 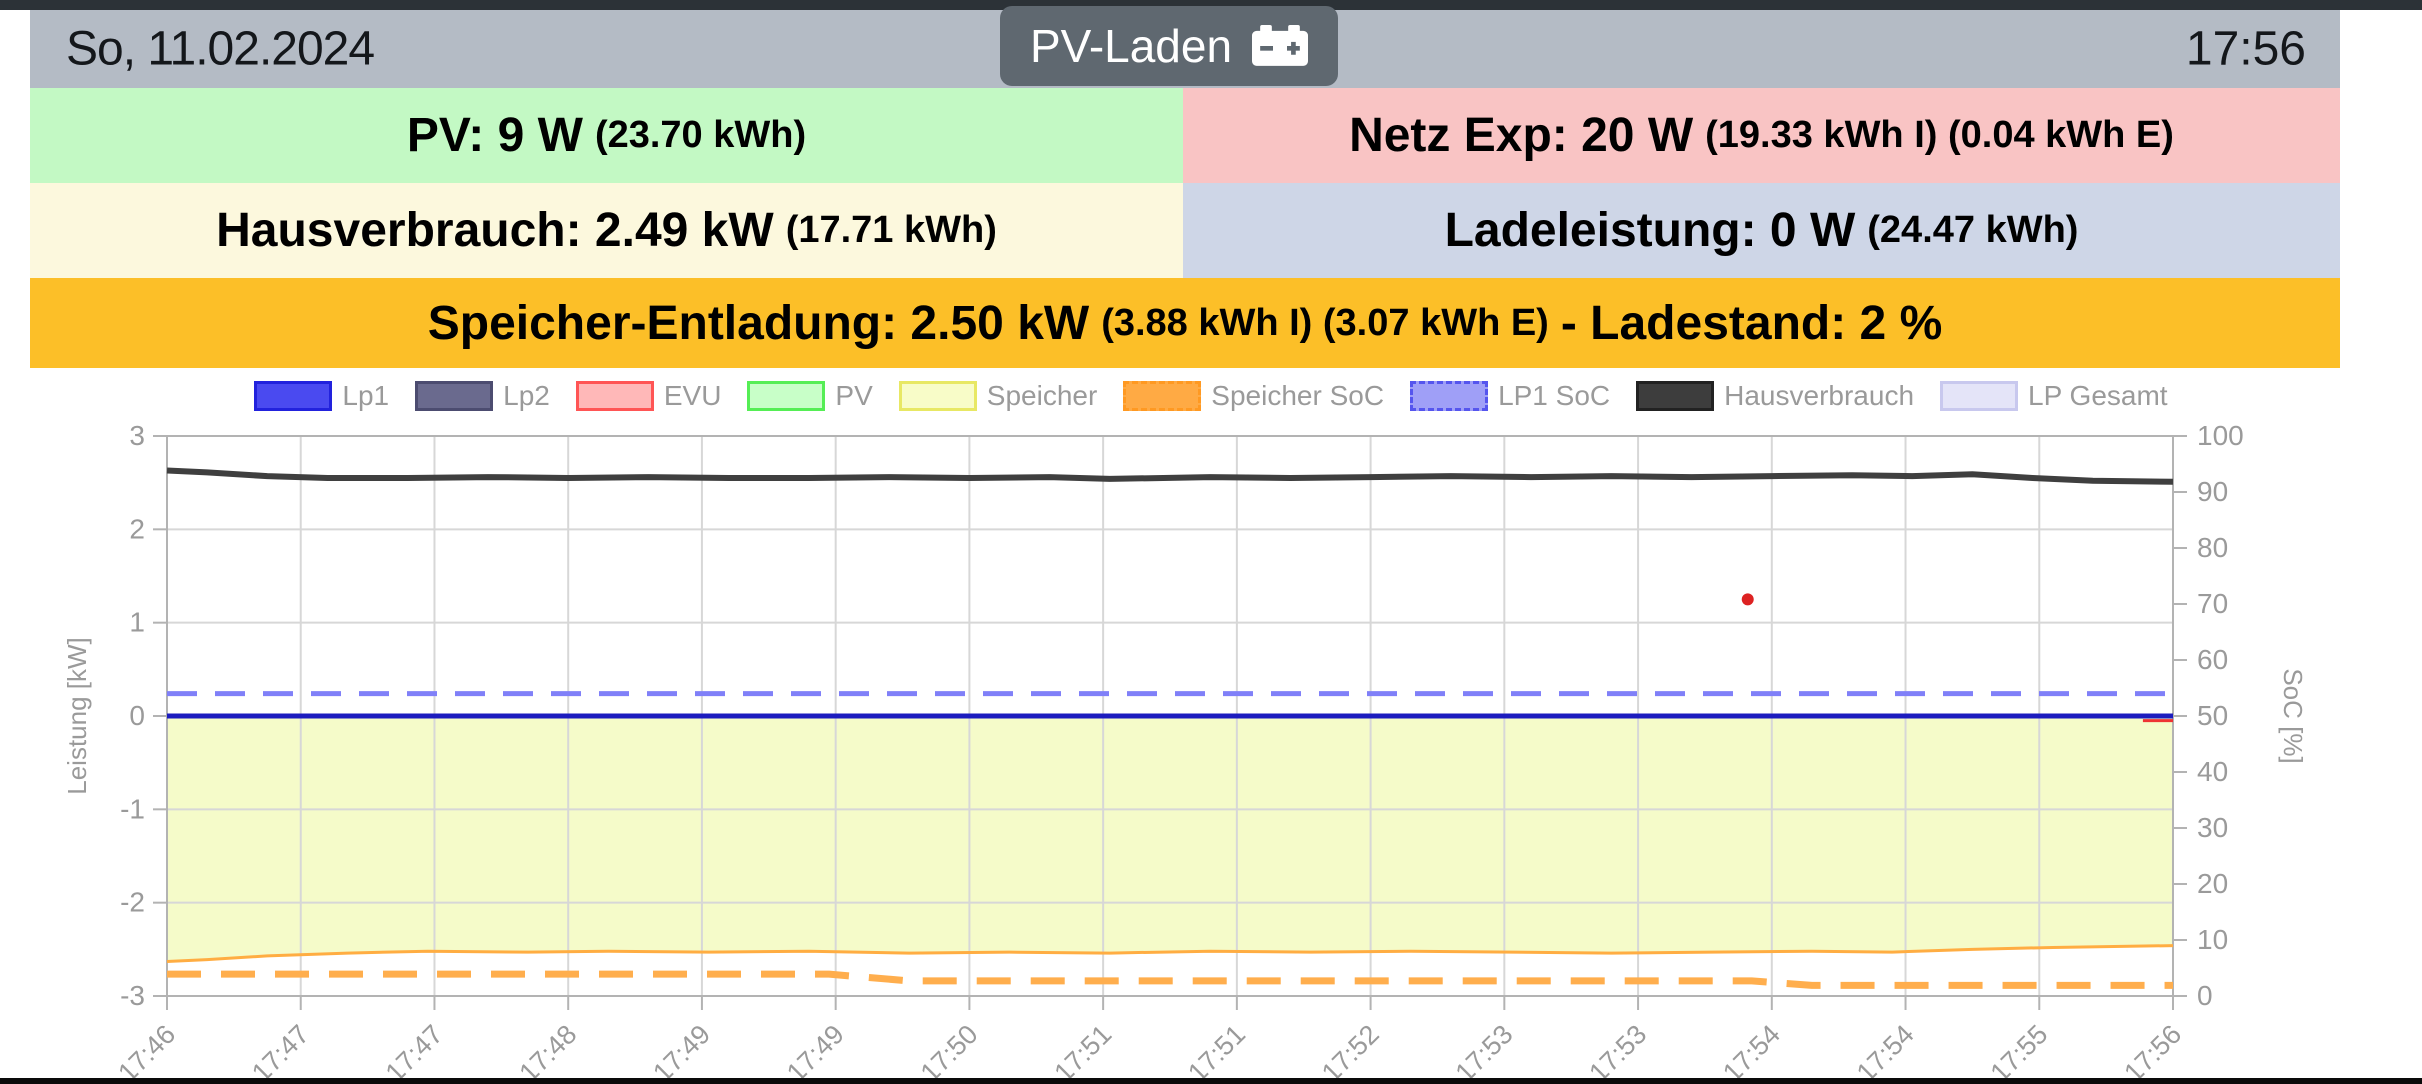 What do you see at coordinates (366, 395) in the screenshot?
I see `legend-label-lp1: Lp1` at bounding box center [366, 395].